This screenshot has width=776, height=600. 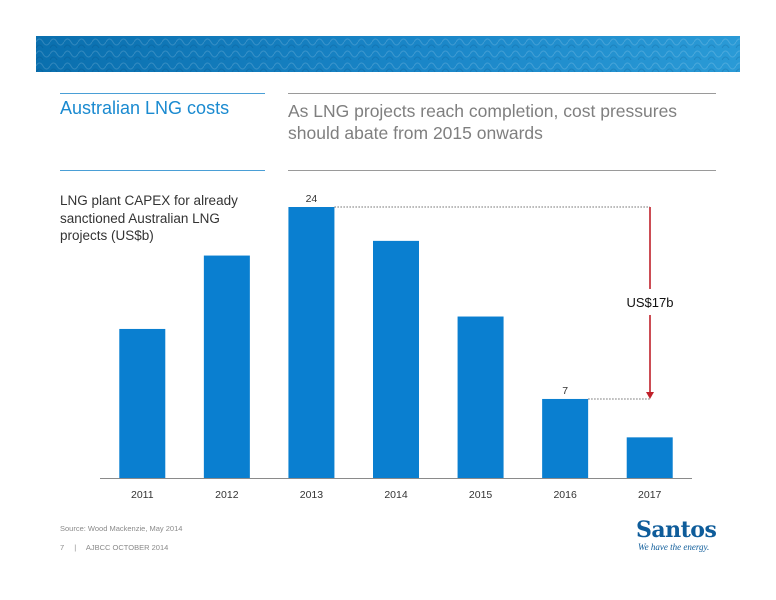 I want to click on source-note: Source: Wood Mackenzie, May 2014, so click(x=121, y=528).